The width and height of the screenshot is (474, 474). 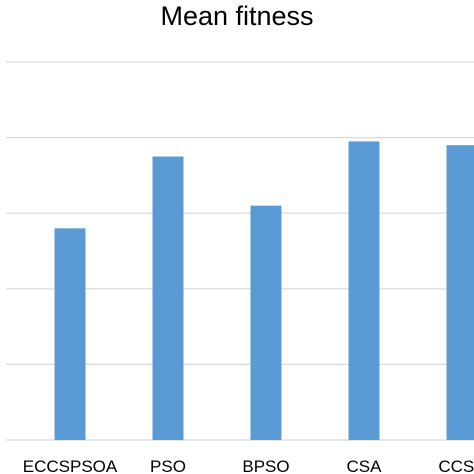 What do you see at coordinates (70, 465) in the screenshot?
I see `category-label-eccspsoa: ECCSPSOA` at bounding box center [70, 465].